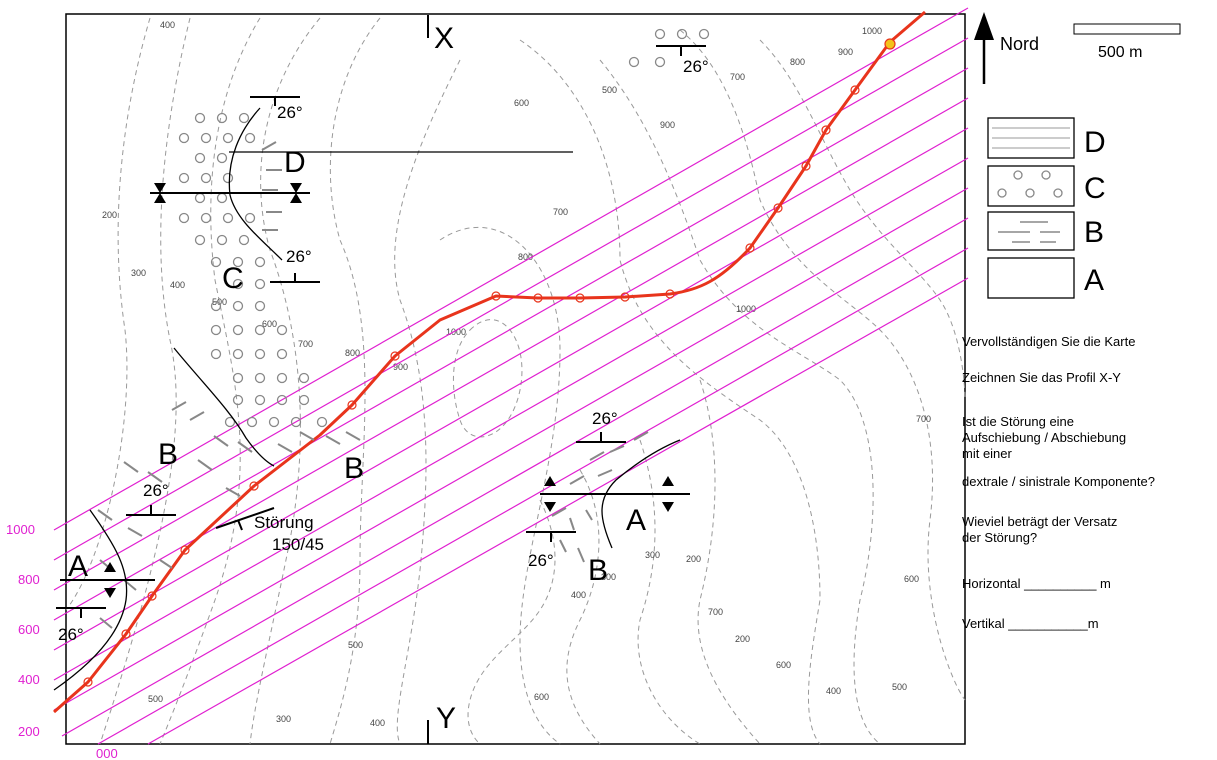 This screenshot has height=760, width=1217. What do you see at coordinates (29, 731) in the screenshot?
I see `elevation-label: 200` at bounding box center [29, 731].